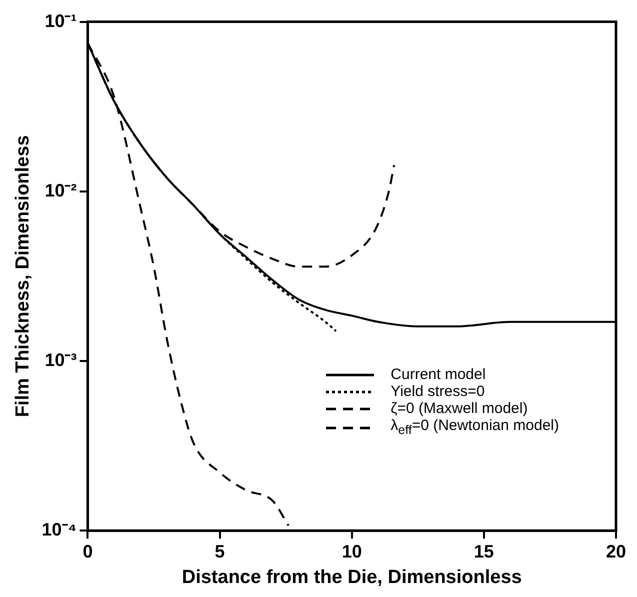  I want to click on x-tick-label: 5, so click(219, 551).